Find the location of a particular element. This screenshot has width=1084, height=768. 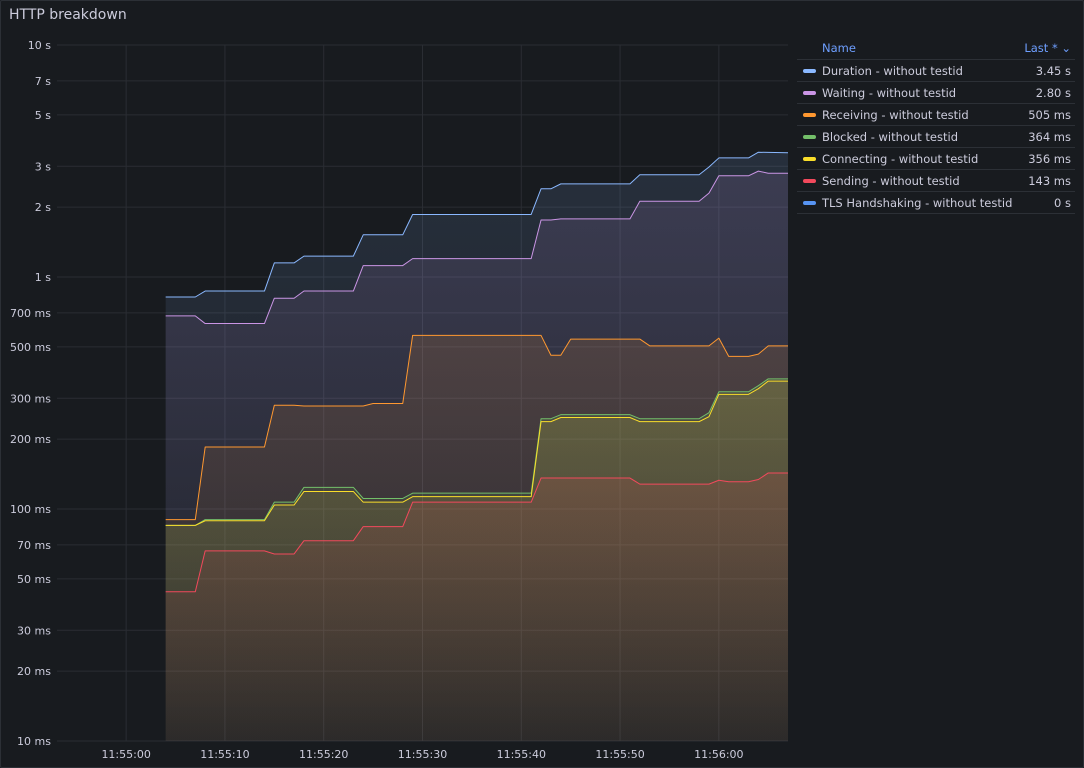

legend-header: Name Last * ⌄ is located at coordinates (936, 49).